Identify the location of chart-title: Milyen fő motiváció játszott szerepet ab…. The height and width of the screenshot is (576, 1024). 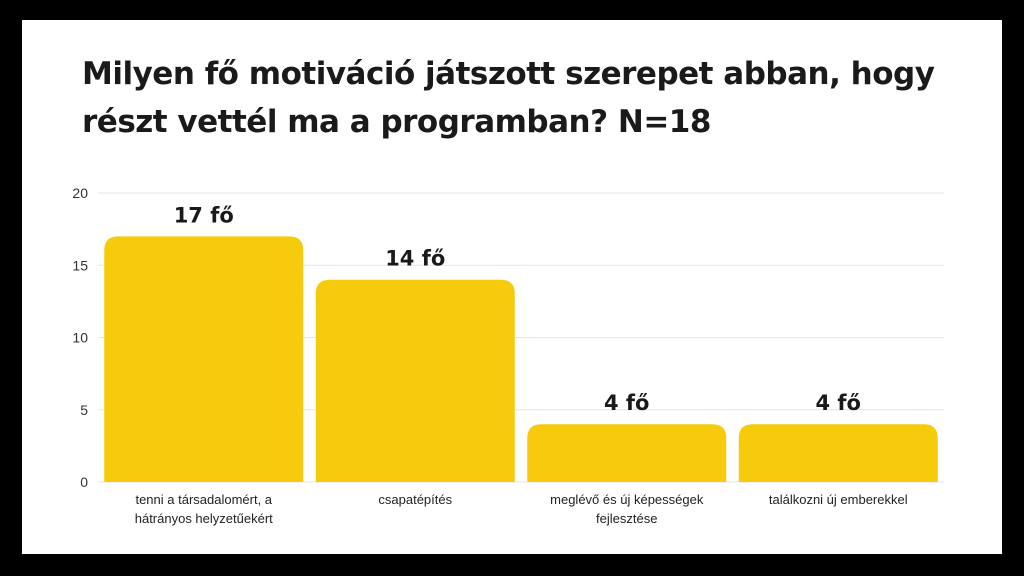
(522, 98).